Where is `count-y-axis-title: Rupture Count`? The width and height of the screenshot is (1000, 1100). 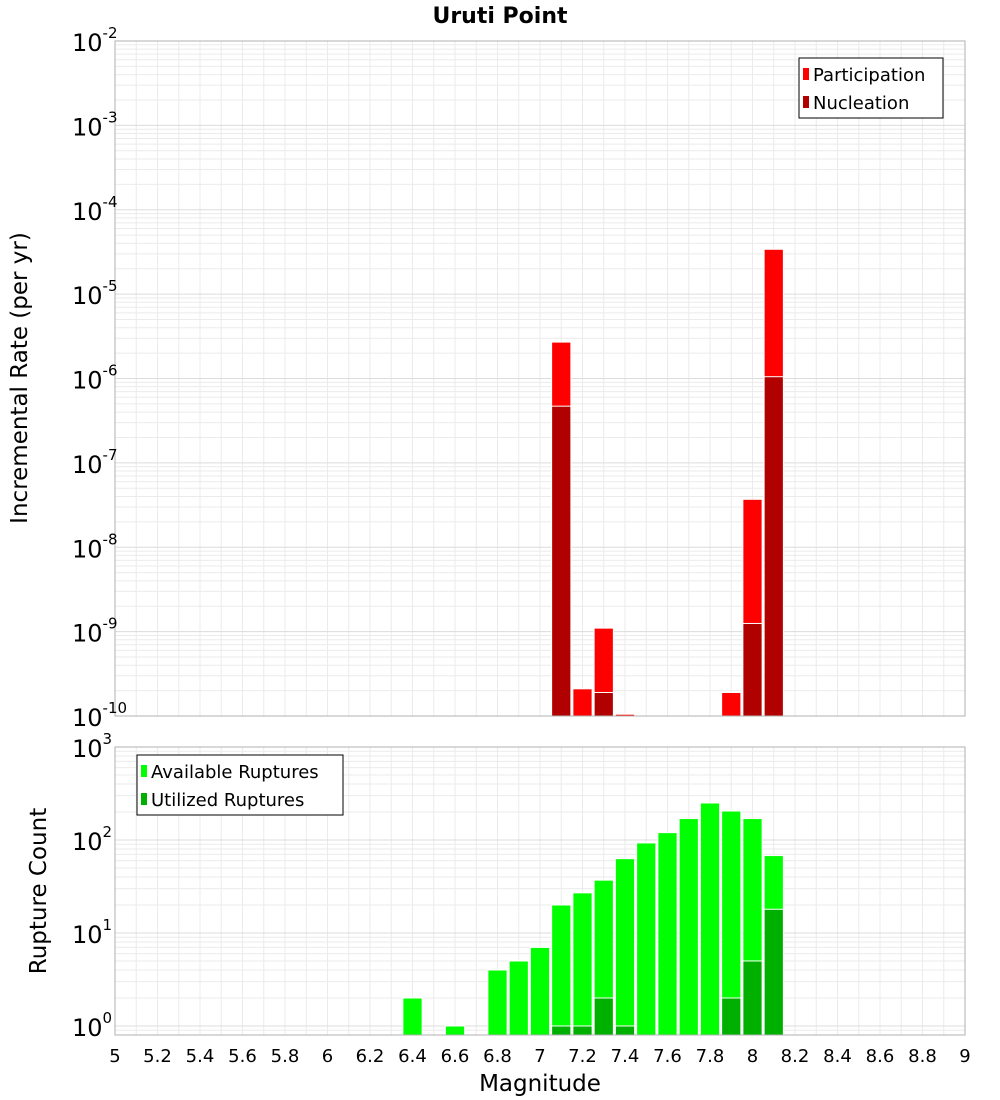
count-y-axis-title: Rupture Count is located at coordinates (39, 891).